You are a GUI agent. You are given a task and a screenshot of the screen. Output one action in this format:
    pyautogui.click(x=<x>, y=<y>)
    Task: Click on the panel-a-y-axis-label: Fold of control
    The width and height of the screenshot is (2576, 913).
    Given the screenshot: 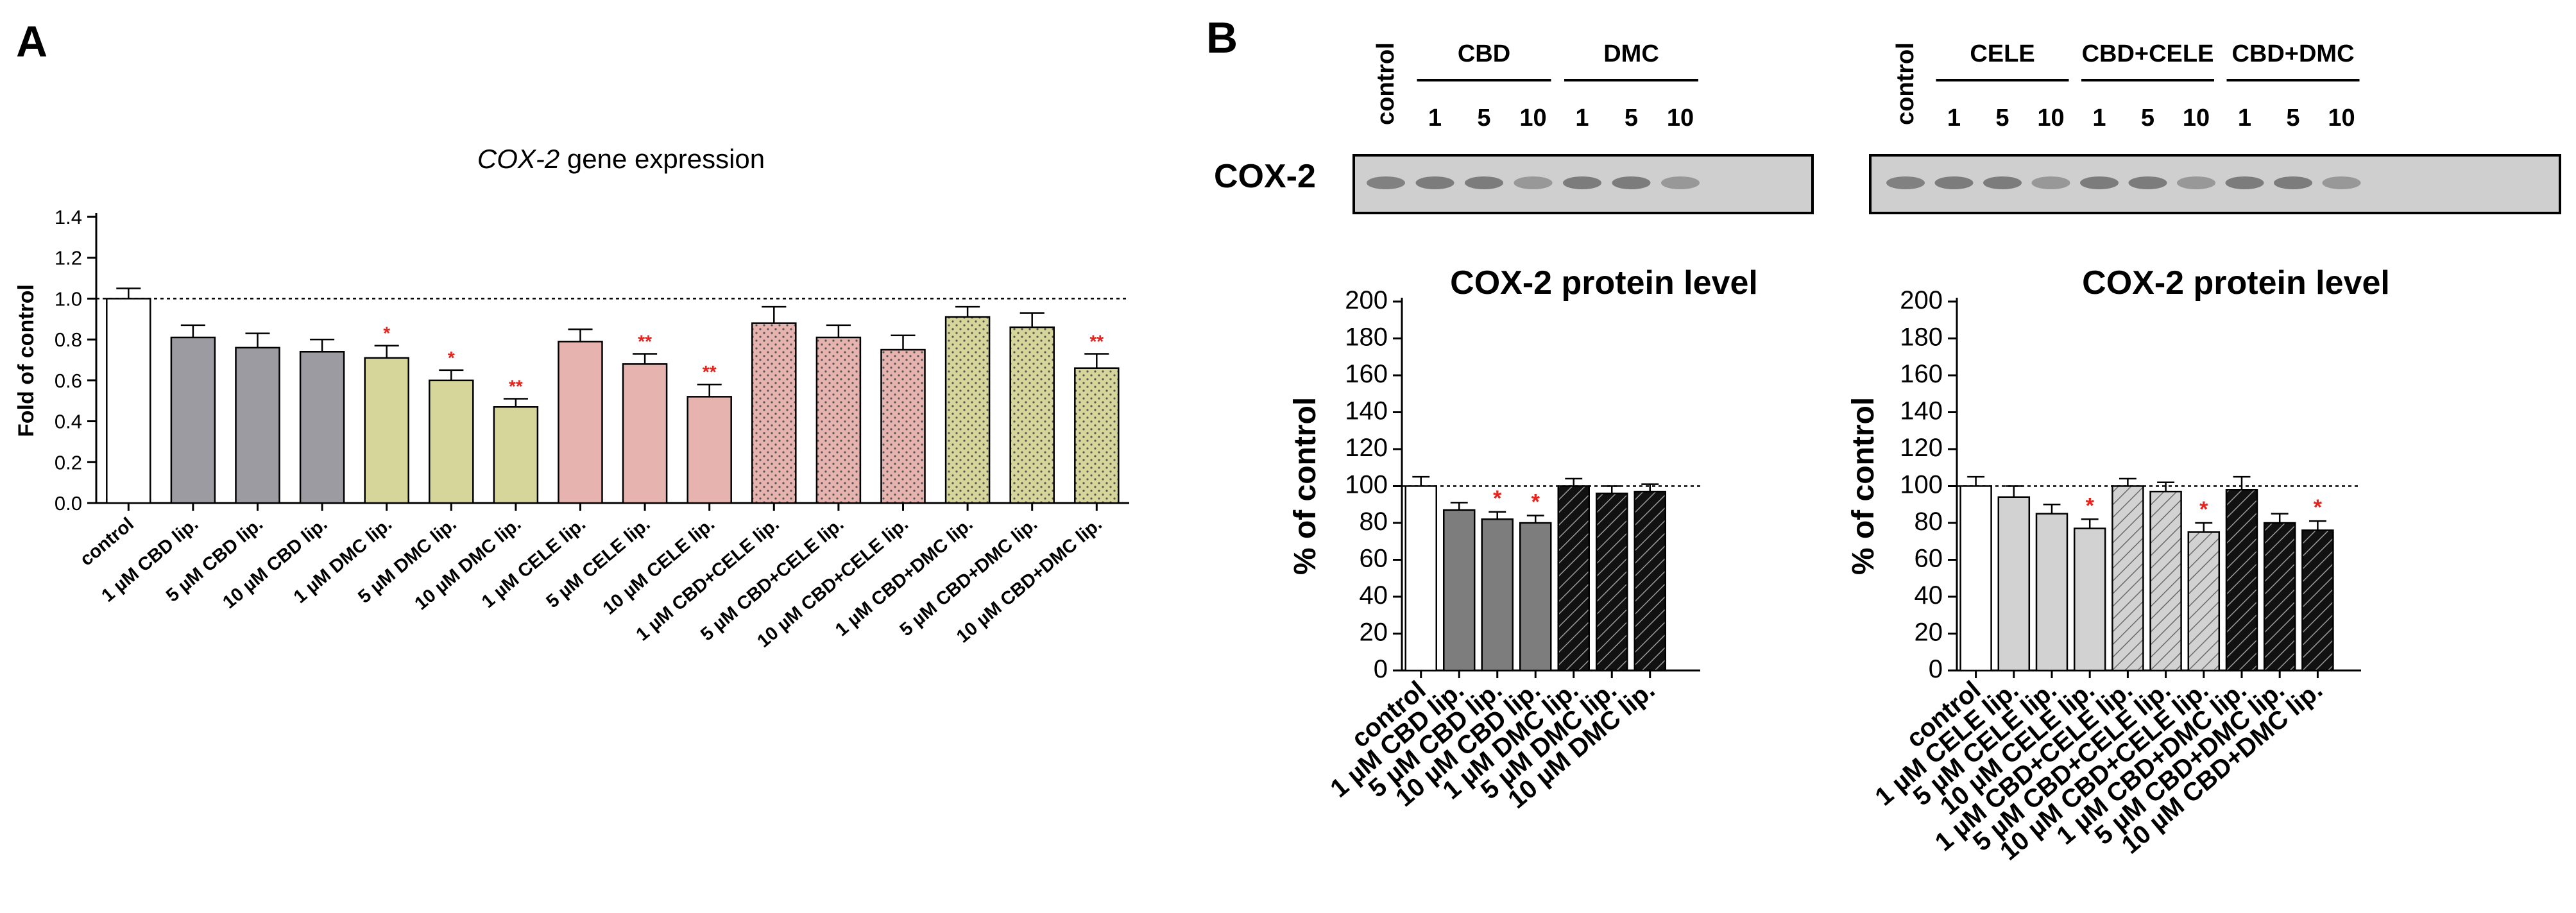 What is the action you would take?
    pyautogui.click(x=26, y=360)
    